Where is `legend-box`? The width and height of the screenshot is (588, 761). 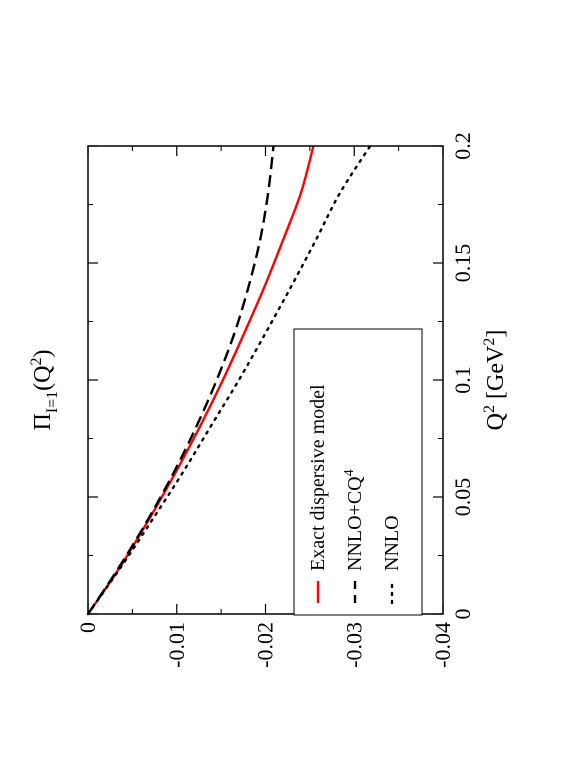
legend-box is located at coordinates (358, 472).